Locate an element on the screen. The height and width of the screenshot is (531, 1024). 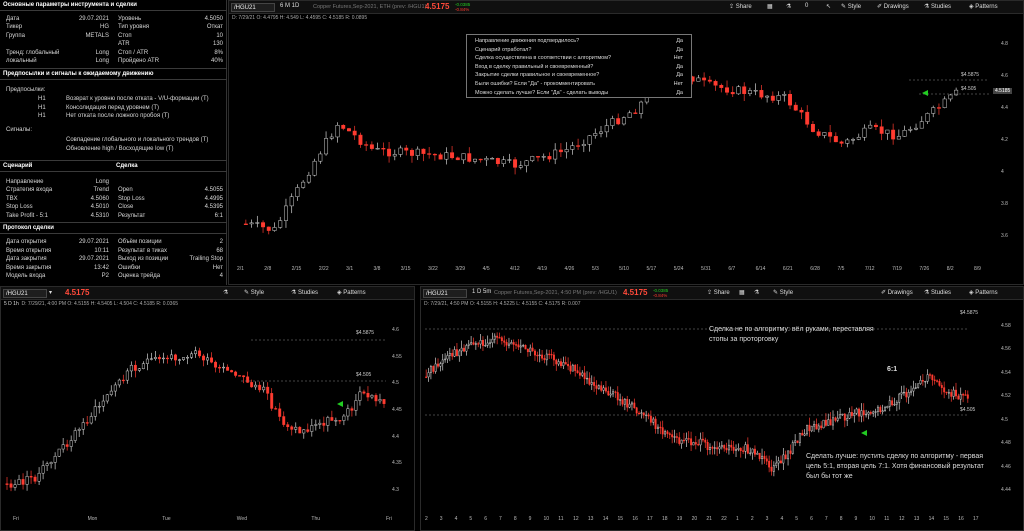
patterns-label: Patterns is located at coordinates (986, 293).